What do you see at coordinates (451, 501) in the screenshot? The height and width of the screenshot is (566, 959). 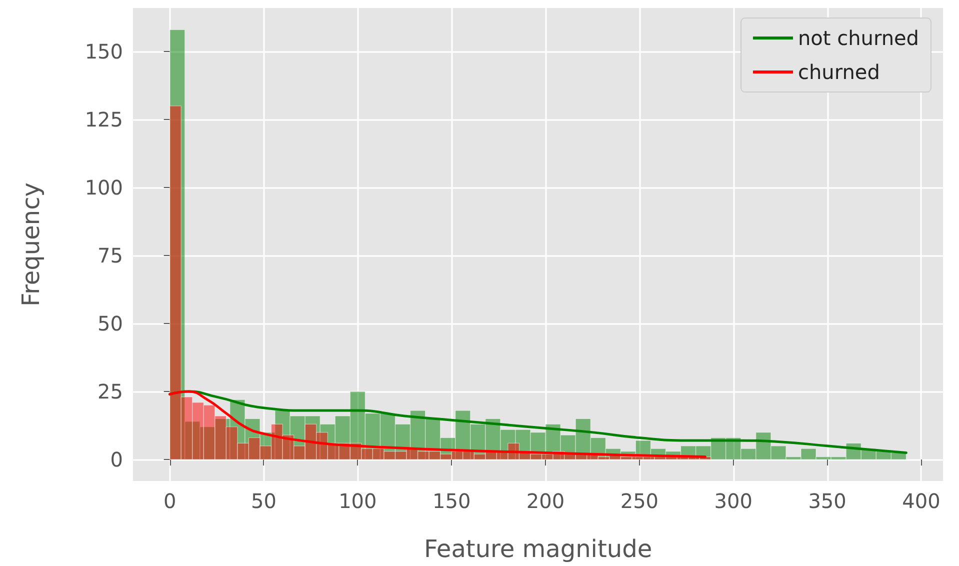 I see `x-tick-label: 150` at bounding box center [451, 501].